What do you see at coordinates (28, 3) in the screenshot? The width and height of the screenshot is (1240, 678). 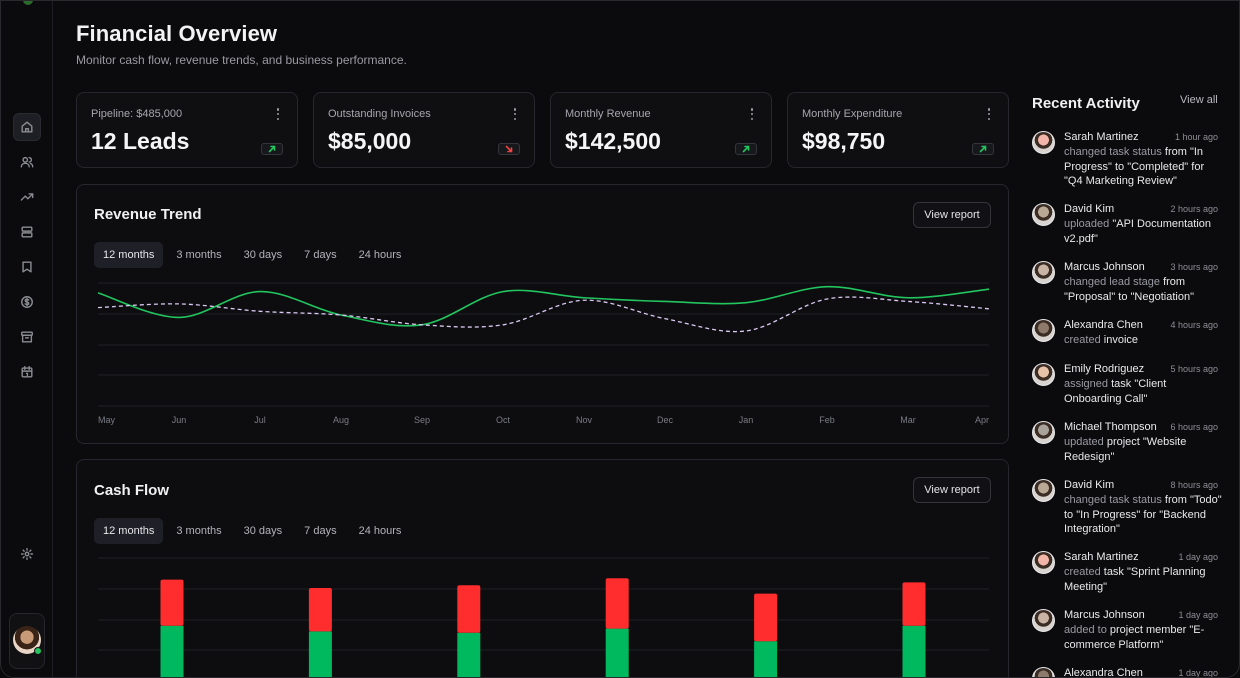 I see `logo-icon` at bounding box center [28, 3].